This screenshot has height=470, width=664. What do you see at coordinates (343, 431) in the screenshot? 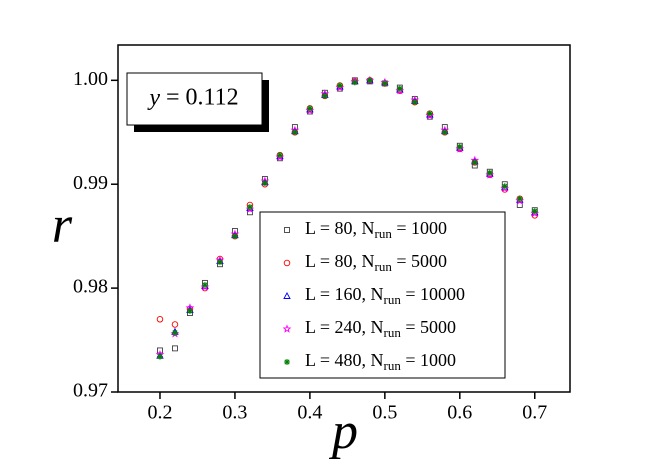
I see `x-axis-label: p` at bounding box center [343, 431].